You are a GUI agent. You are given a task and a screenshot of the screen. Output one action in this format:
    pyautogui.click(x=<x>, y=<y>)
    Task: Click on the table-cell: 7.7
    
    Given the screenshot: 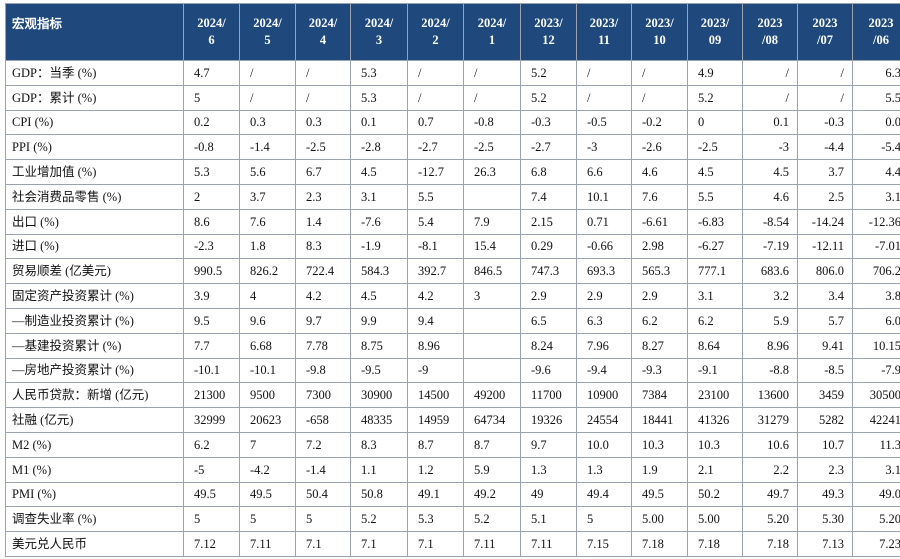 What is the action you would take?
    pyautogui.click(x=211, y=345)
    